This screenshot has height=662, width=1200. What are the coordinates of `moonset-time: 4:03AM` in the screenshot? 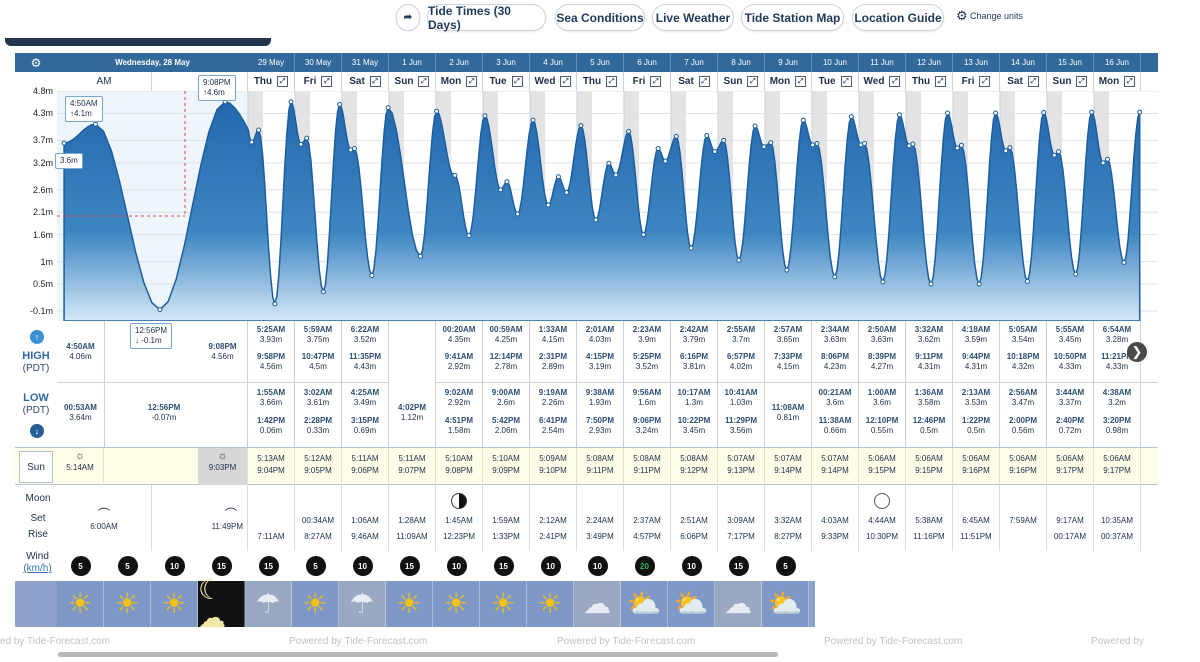 It's located at (835, 520).